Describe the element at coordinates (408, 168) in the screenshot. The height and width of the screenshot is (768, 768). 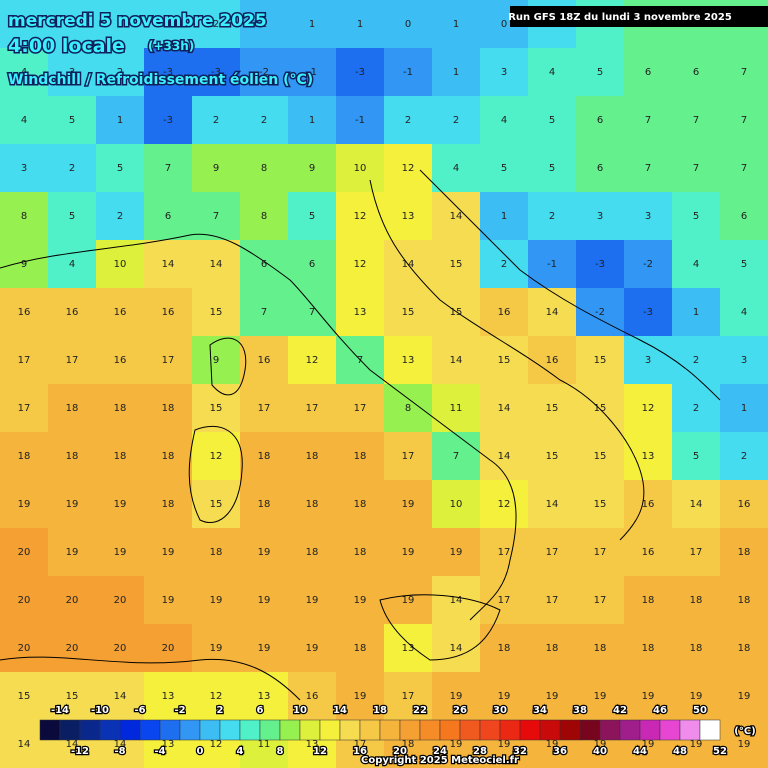
I see `temperature-value: 12` at that location.